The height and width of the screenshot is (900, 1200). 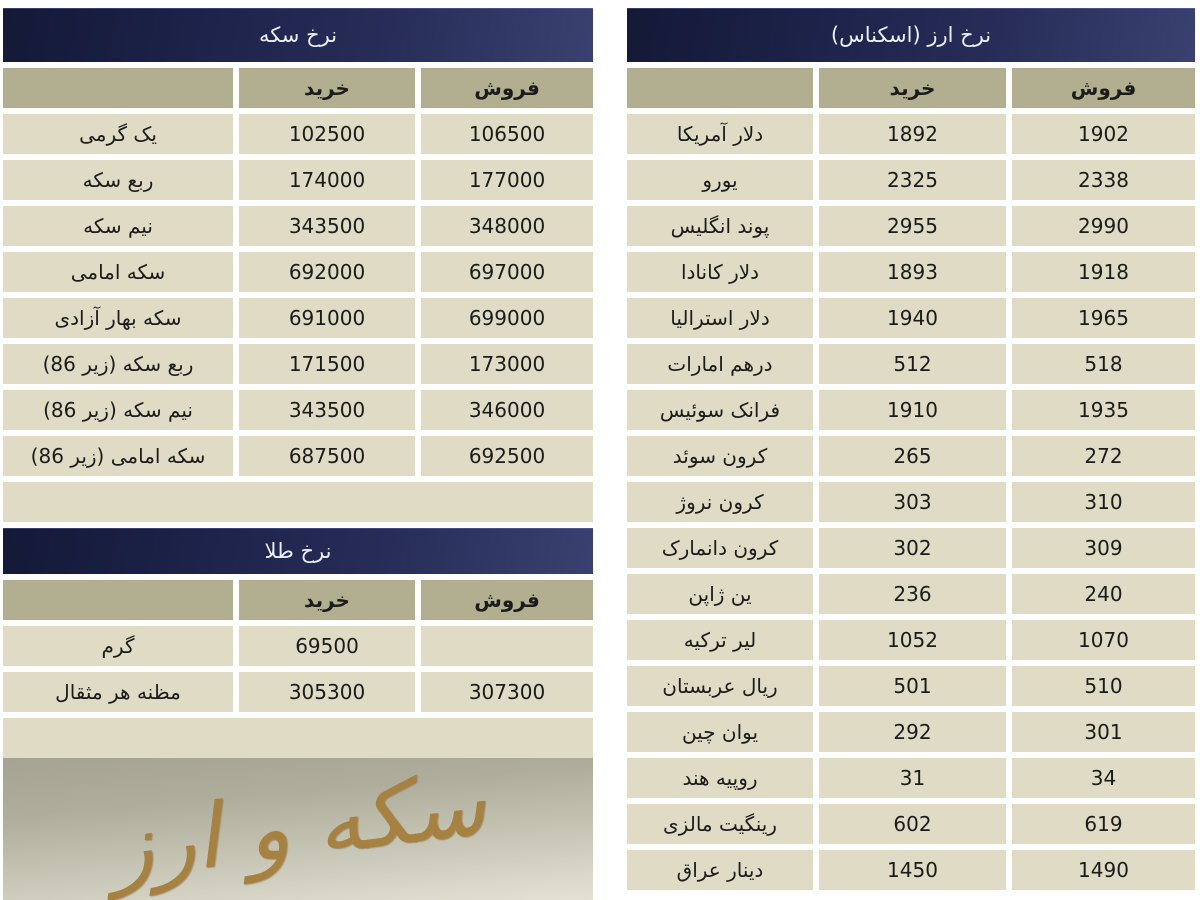 I want to click on currency-table-title-text: نرخ ارز (اسکناس), so click(x=911, y=35).